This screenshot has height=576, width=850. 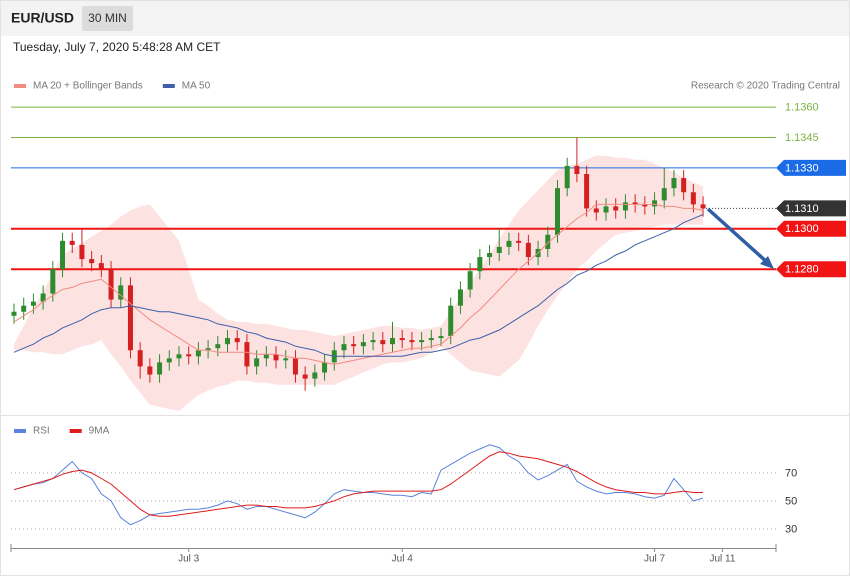 What do you see at coordinates (425, 18) in the screenshot?
I see `header-bar` at bounding box center [425, 18].